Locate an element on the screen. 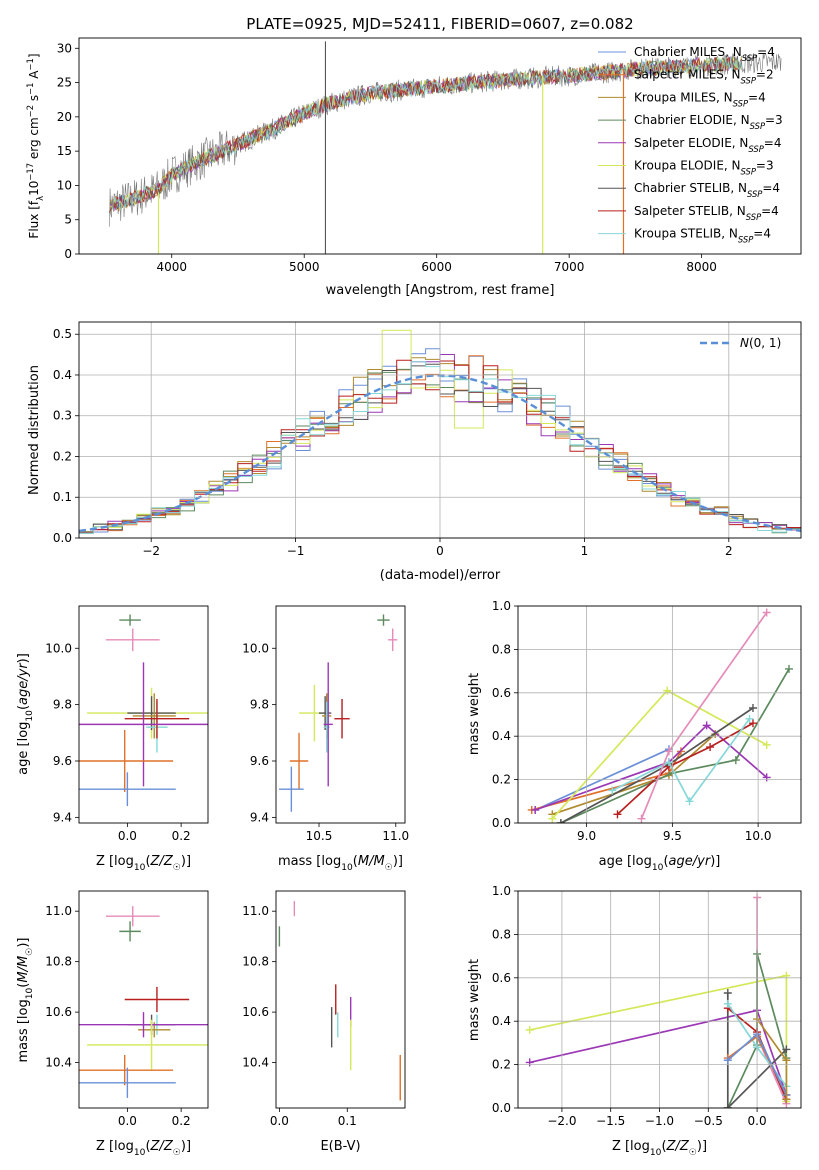  y-tick-label: 30 is located at coordinates (64, 48).